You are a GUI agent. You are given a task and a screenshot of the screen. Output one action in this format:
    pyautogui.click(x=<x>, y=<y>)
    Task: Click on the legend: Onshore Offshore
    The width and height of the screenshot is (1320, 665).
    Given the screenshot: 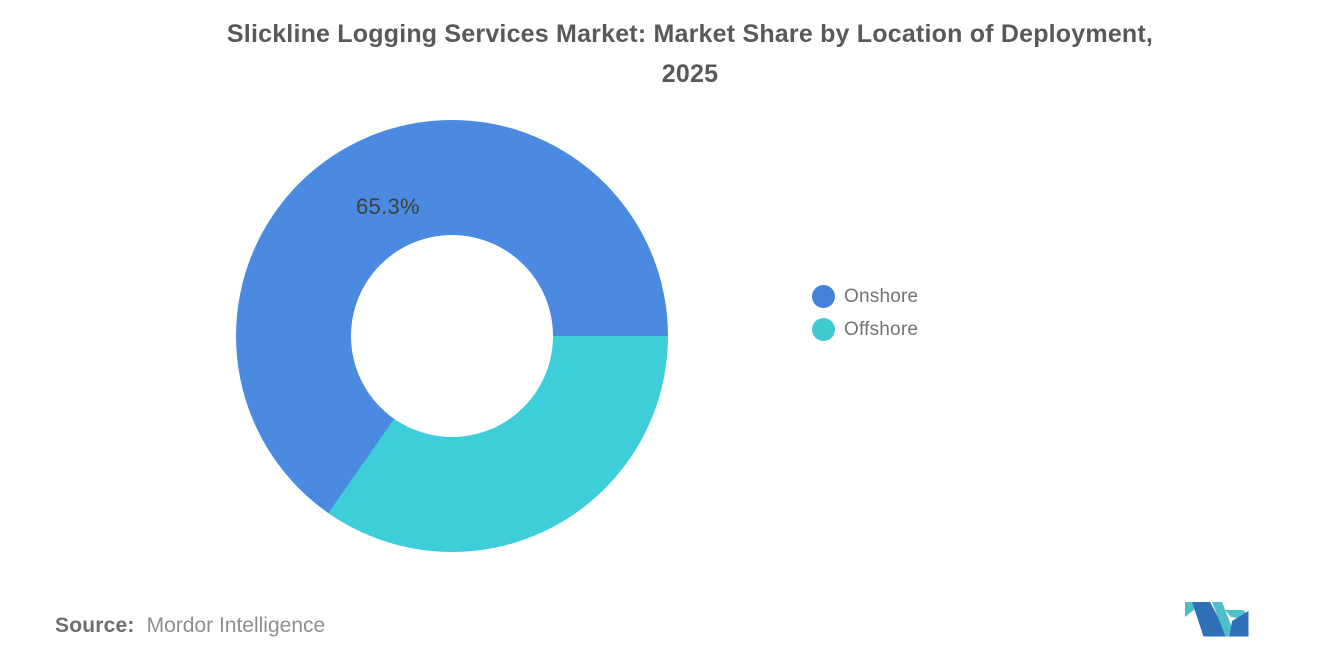 What is the action you would take?
    pyautogui.click(x=865, y=318)
    